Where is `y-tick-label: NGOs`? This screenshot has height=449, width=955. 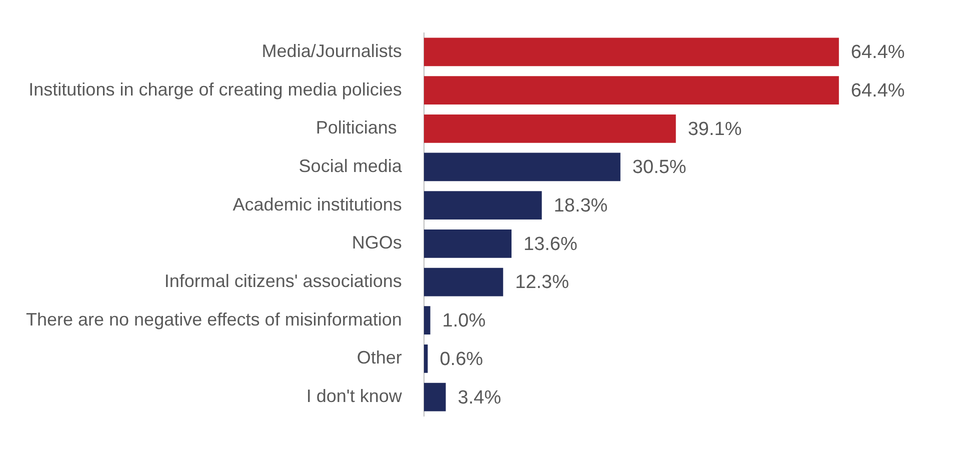
y-tick-label: NGOs is located at coordinates (377, 242).